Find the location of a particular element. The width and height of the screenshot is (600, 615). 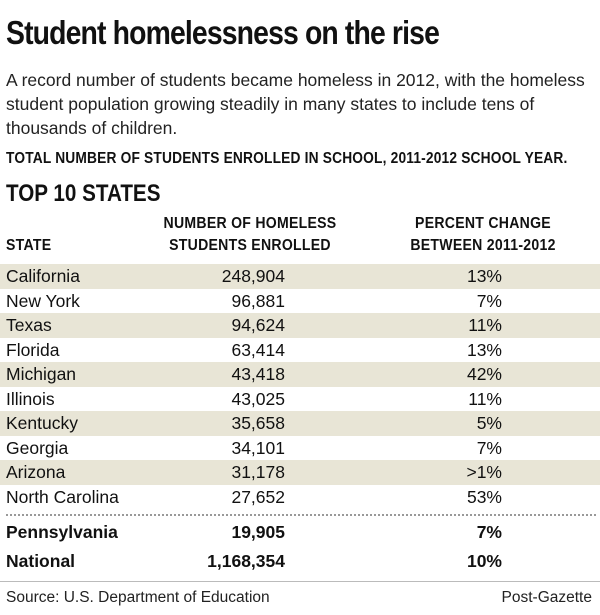

table-row-national: National 1,168,354 10% is located at coordinates (300, 561).